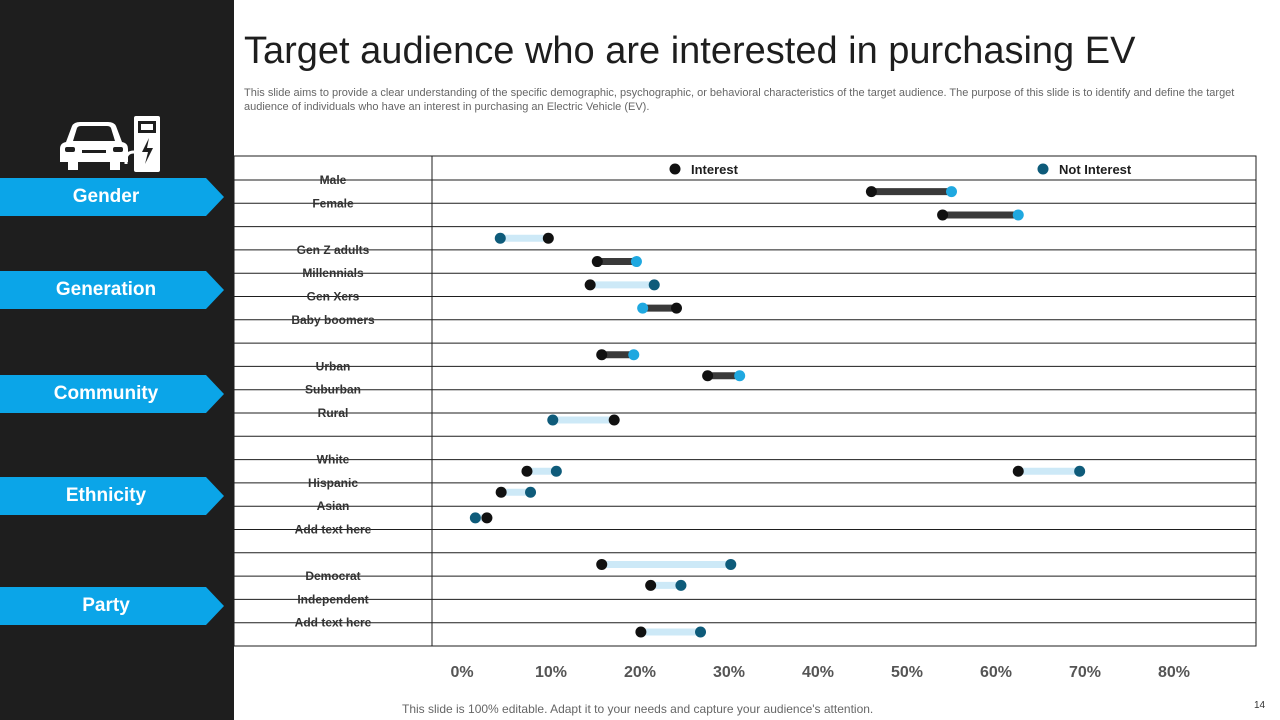 The height and width of the screenshot is (720, 1280). What do you see at coordinates (333, 413) in the screenshot?
I see `row-label: Rural` at bounding box center [333, 413].